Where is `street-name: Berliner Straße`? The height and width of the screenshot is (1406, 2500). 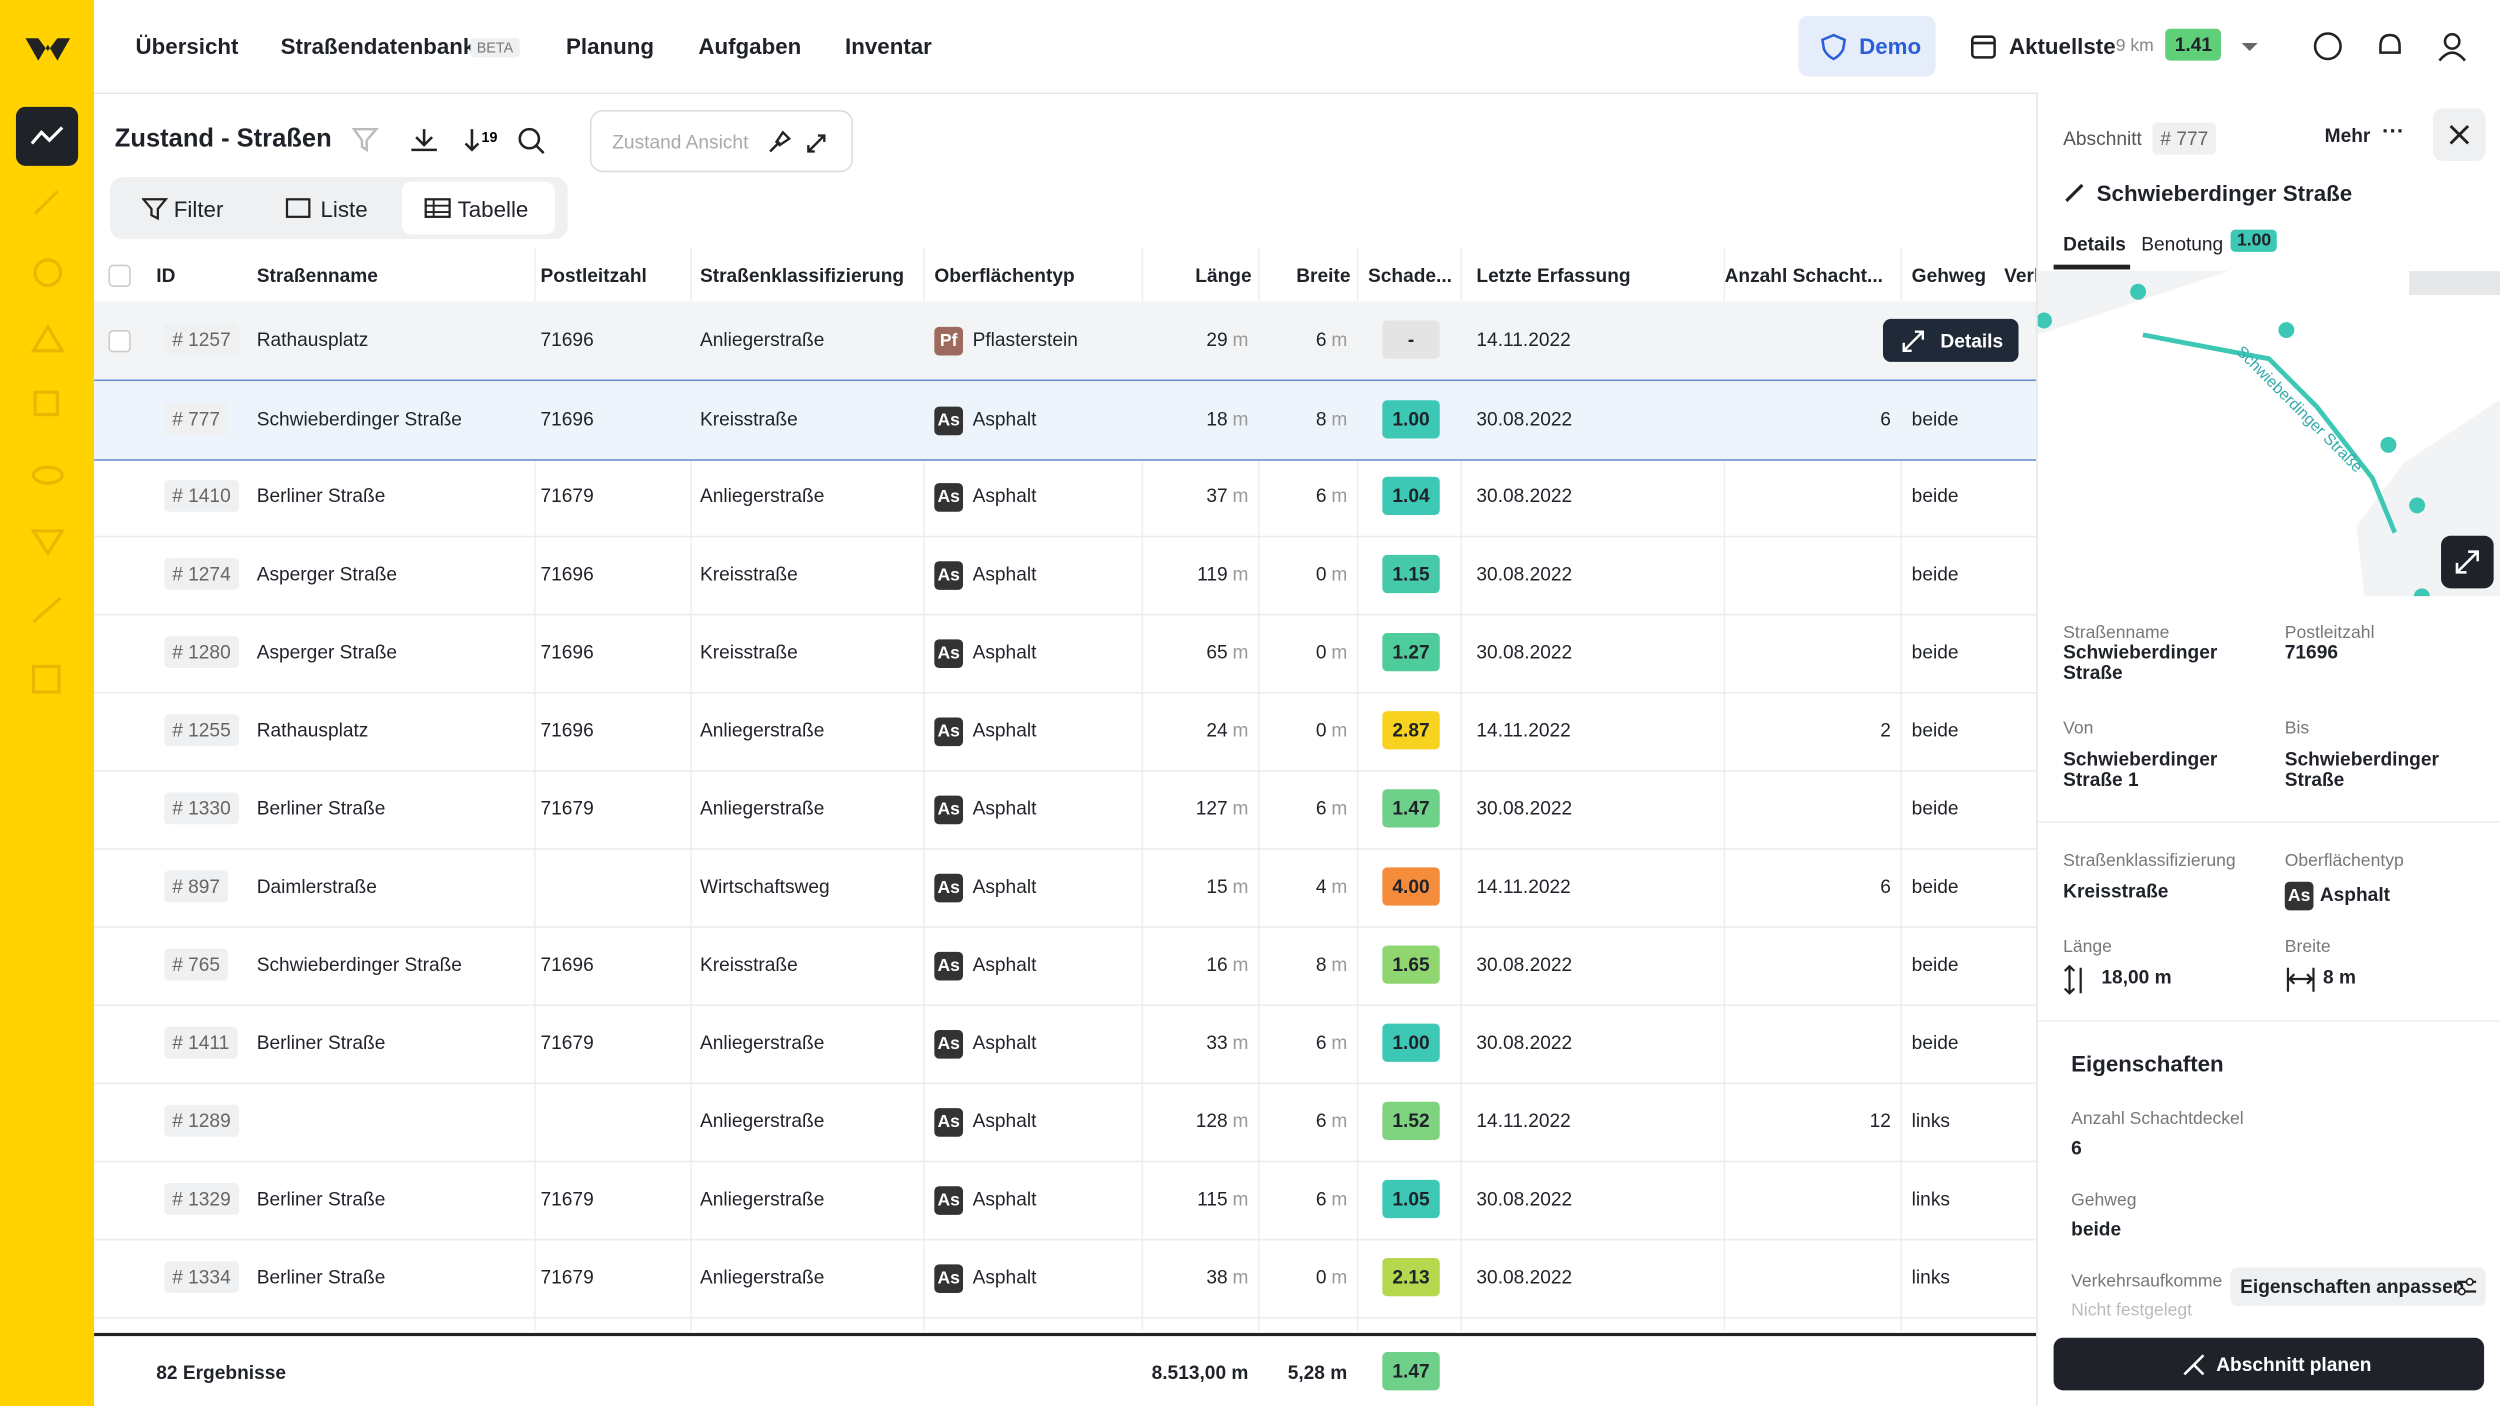 street-name: Berliner Straße is located at coordinates (321, 1200).